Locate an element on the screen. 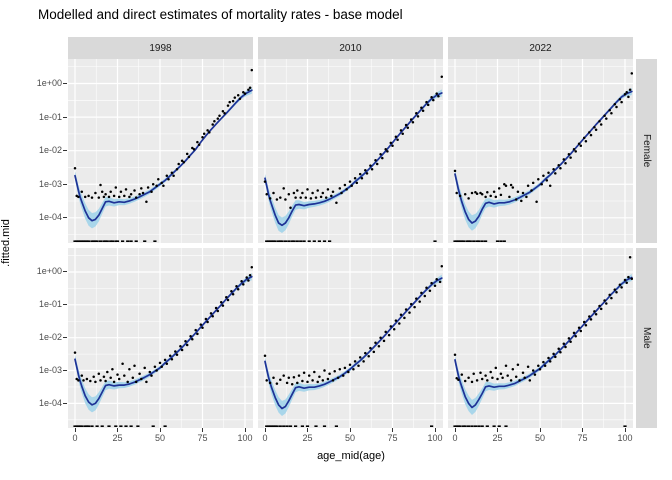 Image resolution: width=672 pixels, height=480 pixels. y-tick-label: 1e-03 is located at coordinates (50, 183).